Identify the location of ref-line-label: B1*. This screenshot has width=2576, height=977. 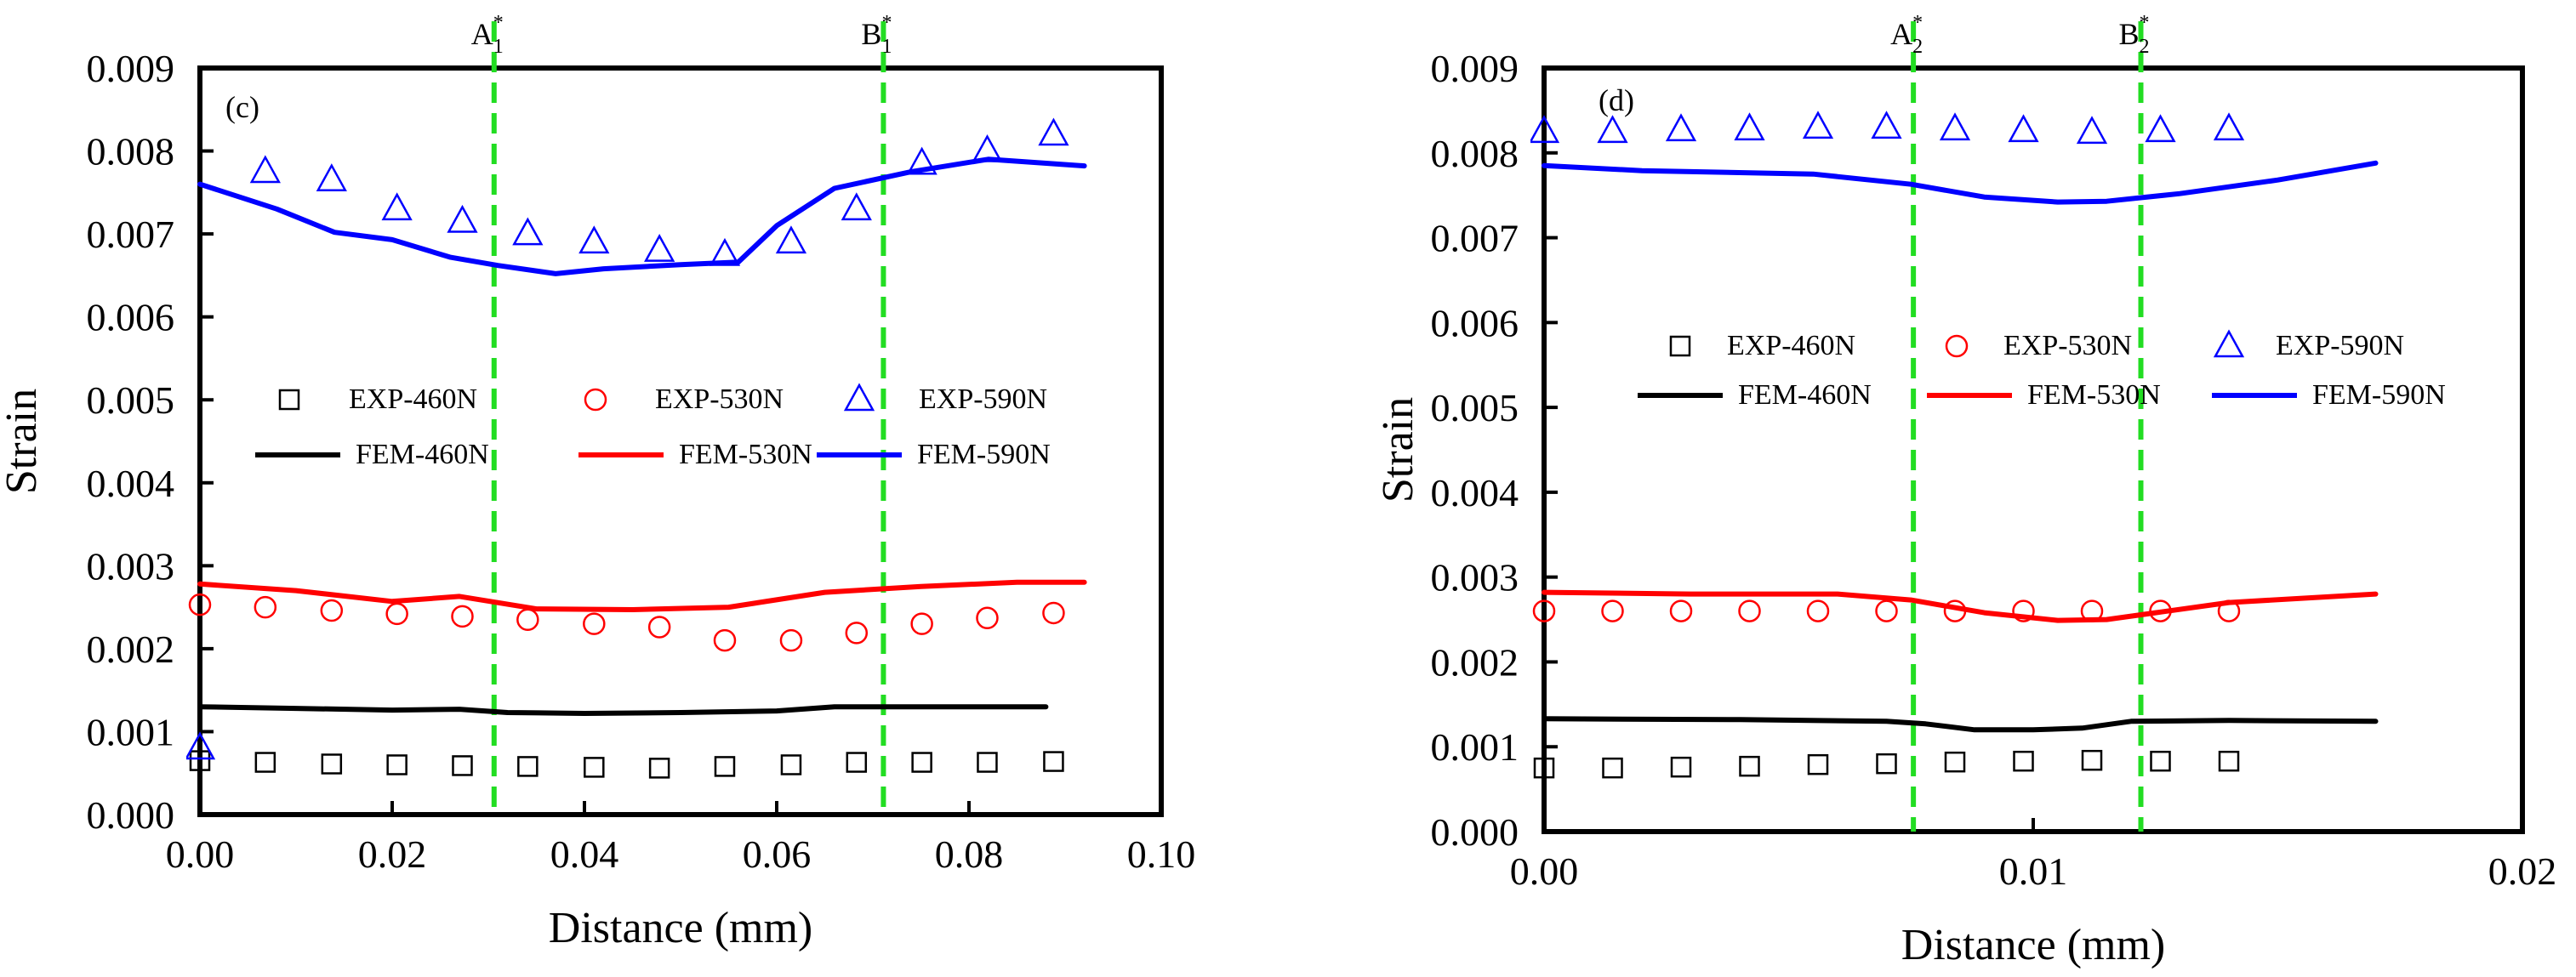
(877, 35).